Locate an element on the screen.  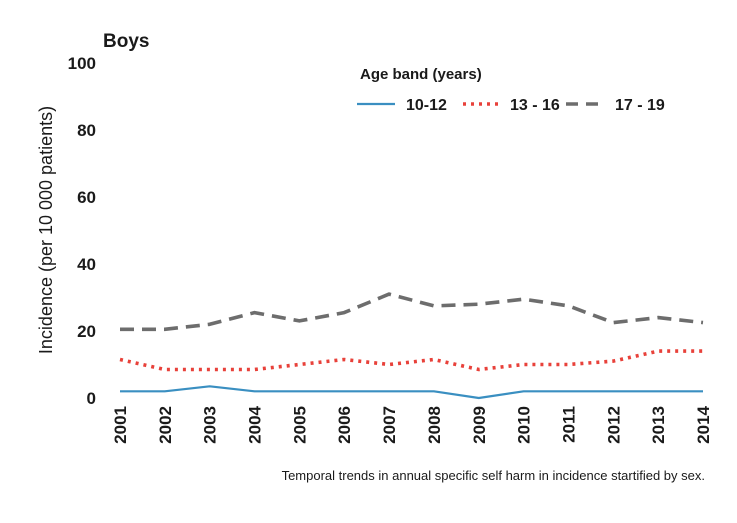
x-tick-label-2003: 2003 is located at coordinates (210, 425).